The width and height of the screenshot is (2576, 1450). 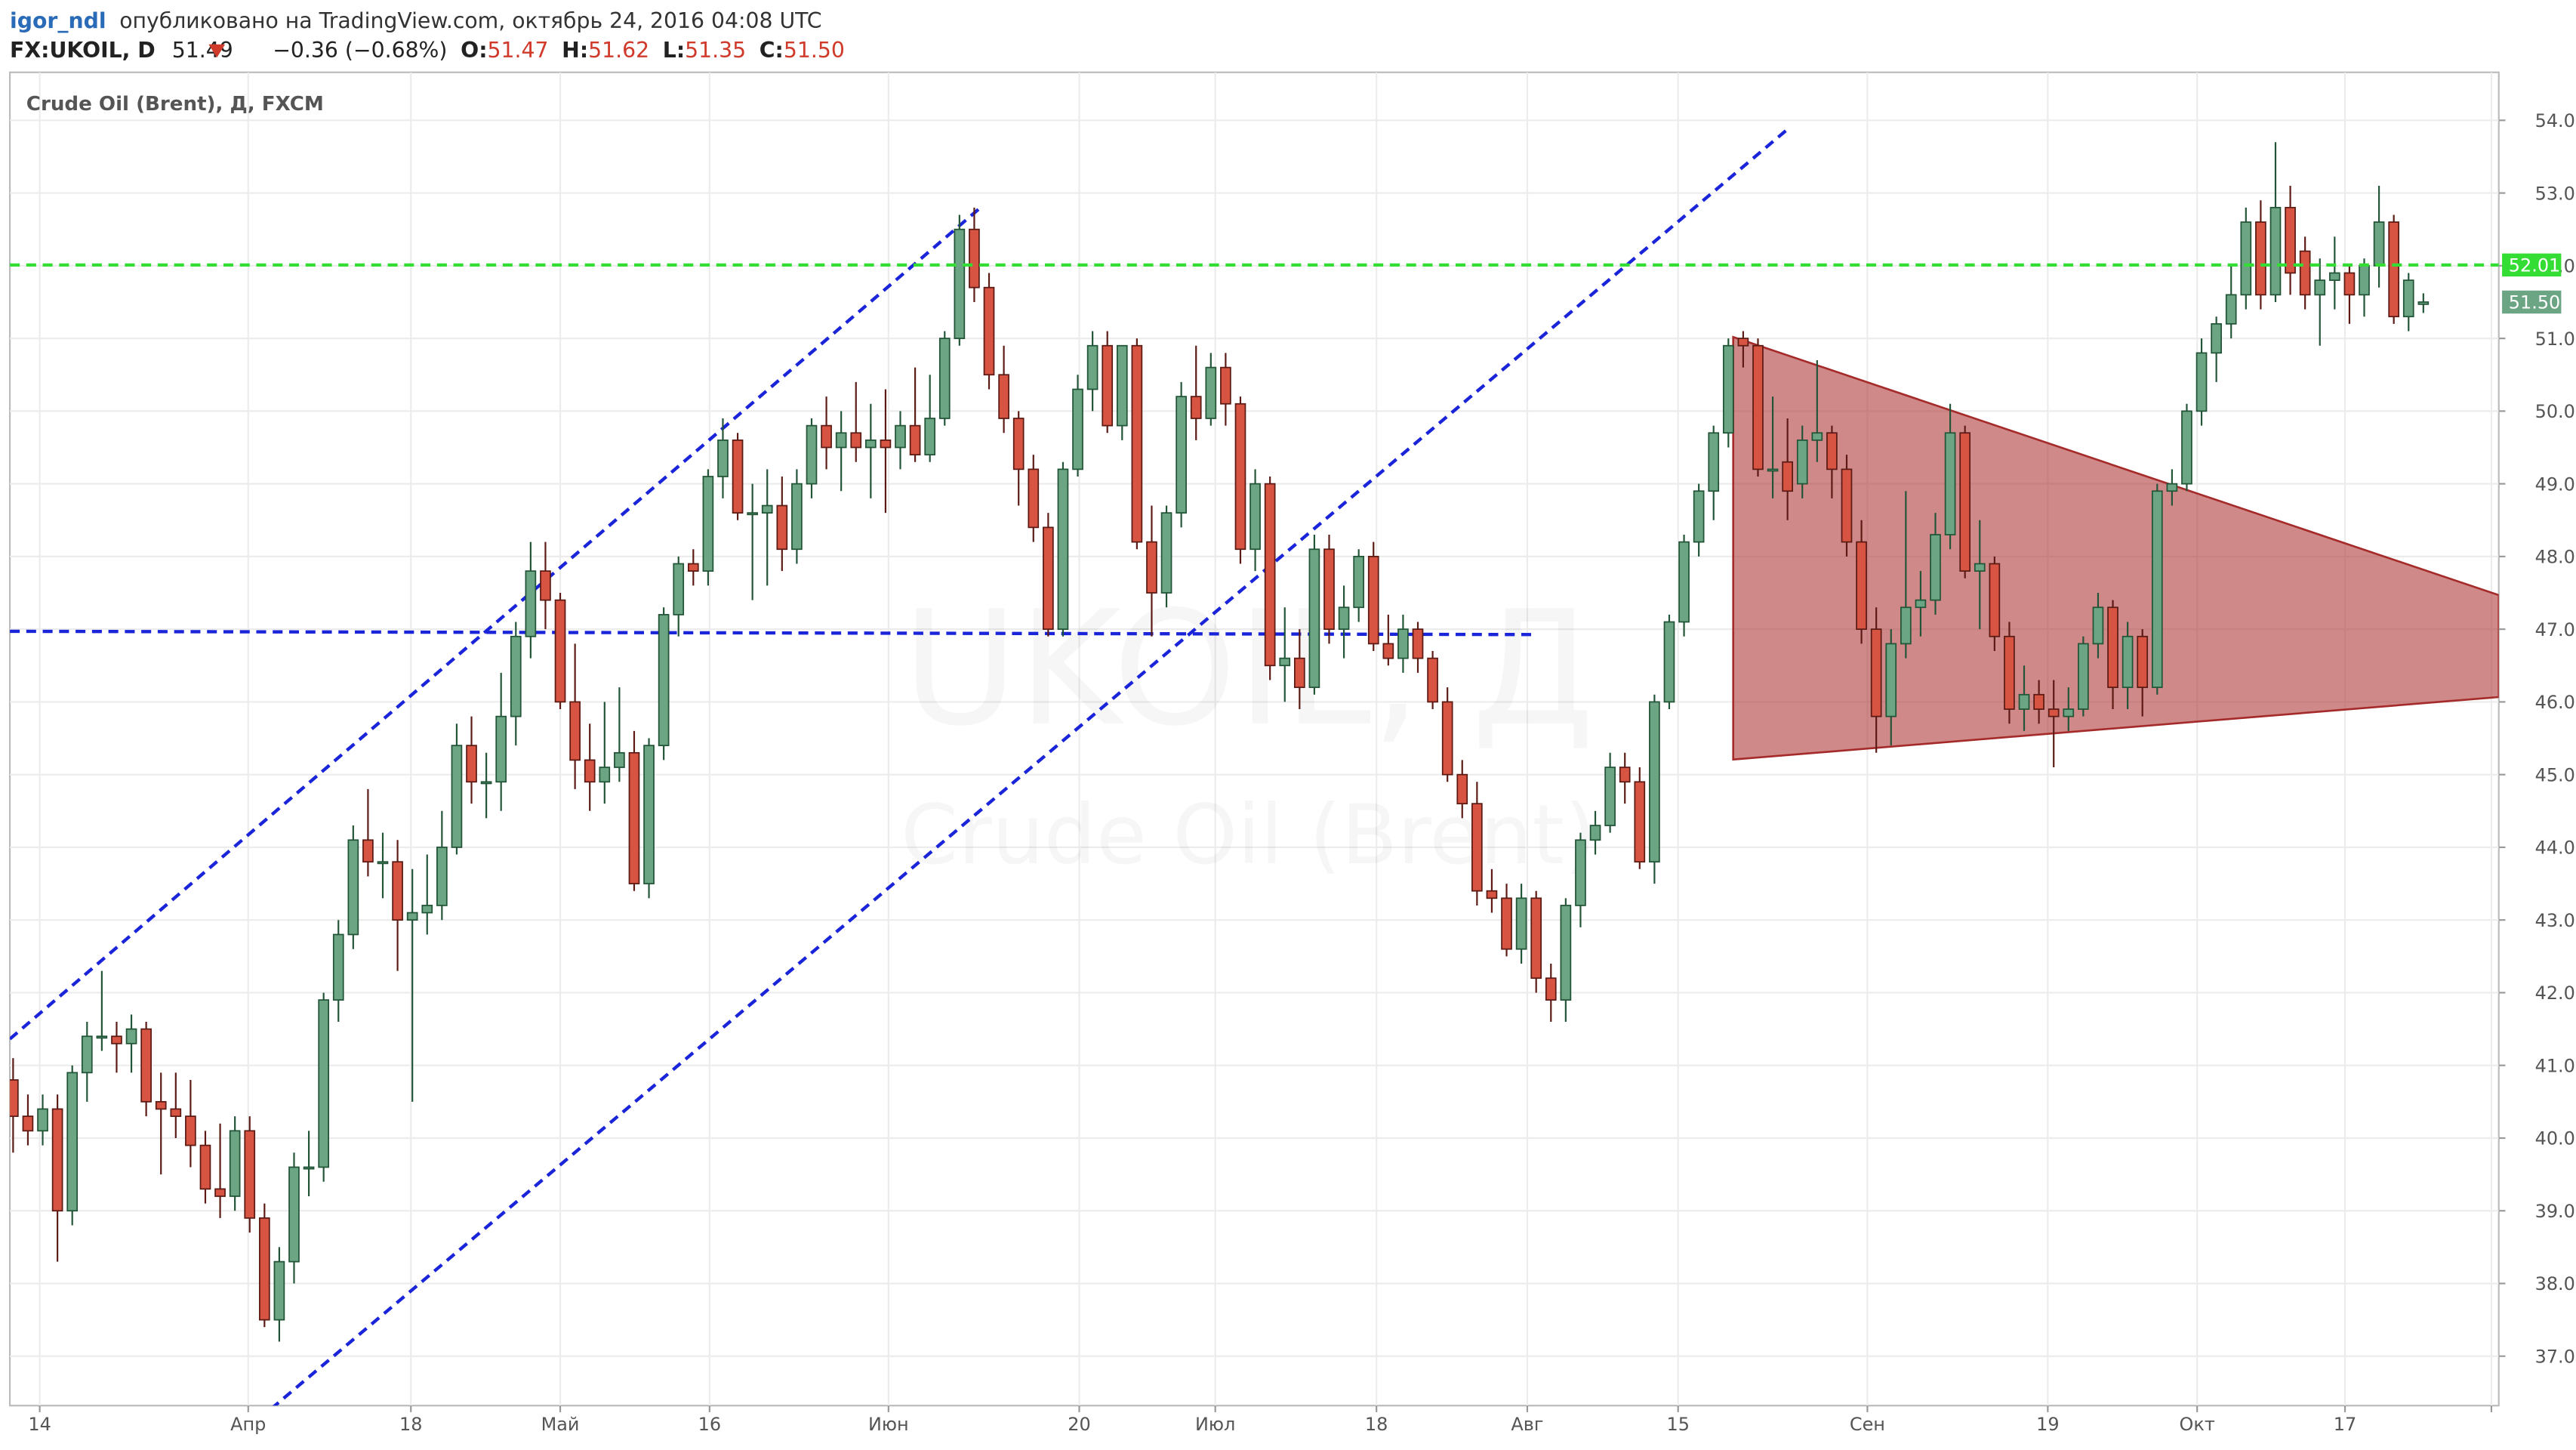 I want to click on y-tick-label: 47.00, so click(x=2555, y=629).